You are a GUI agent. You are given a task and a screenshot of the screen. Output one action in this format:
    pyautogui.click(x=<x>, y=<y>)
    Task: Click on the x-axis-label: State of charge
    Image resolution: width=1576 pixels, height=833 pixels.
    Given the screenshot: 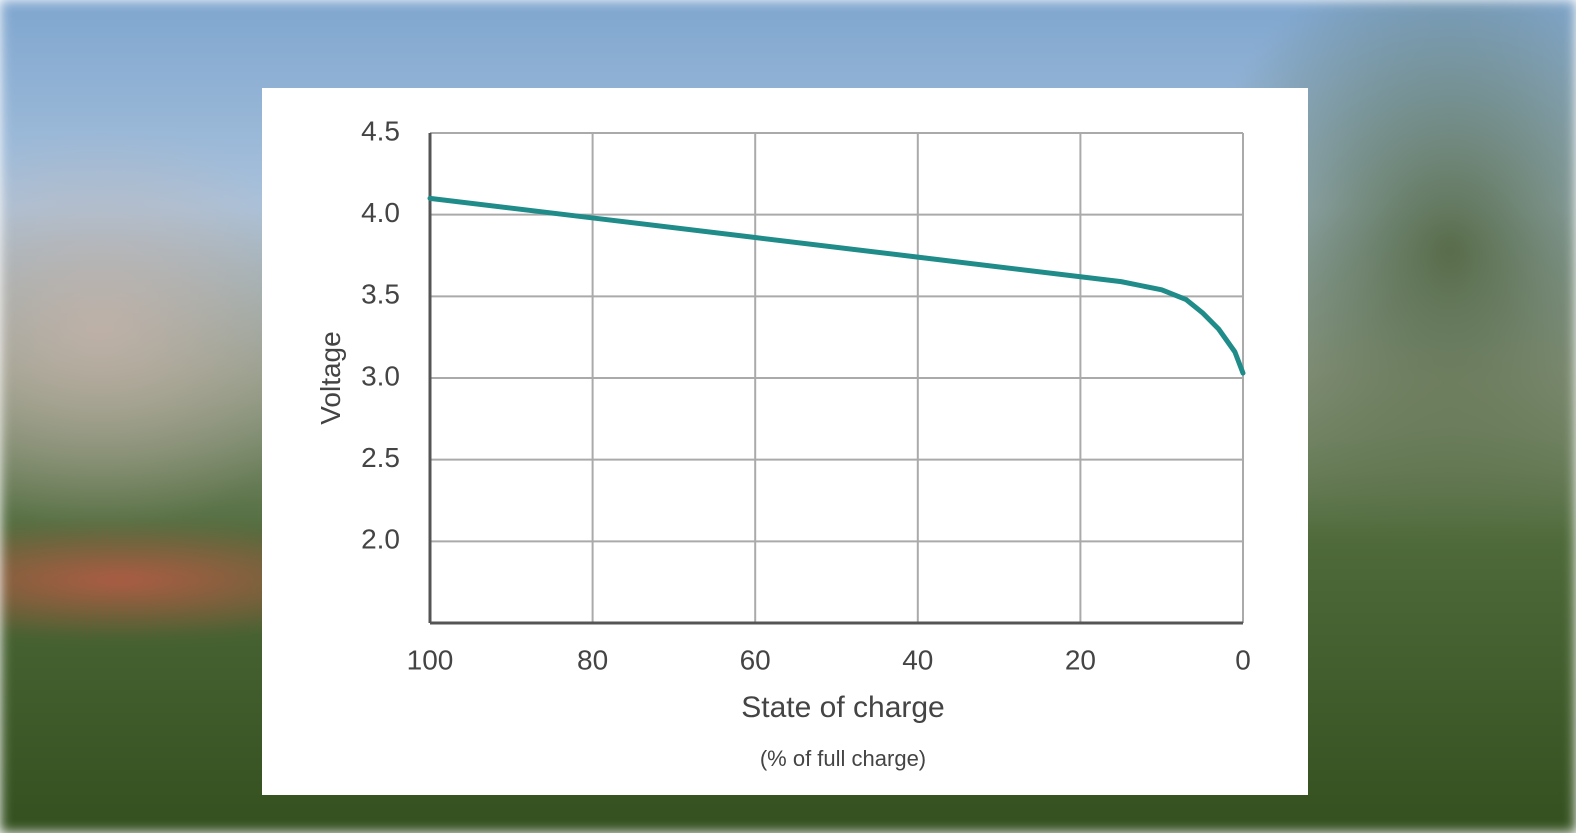 What is the action you would take?
    pyautogui.click(x=842, y=707)
    